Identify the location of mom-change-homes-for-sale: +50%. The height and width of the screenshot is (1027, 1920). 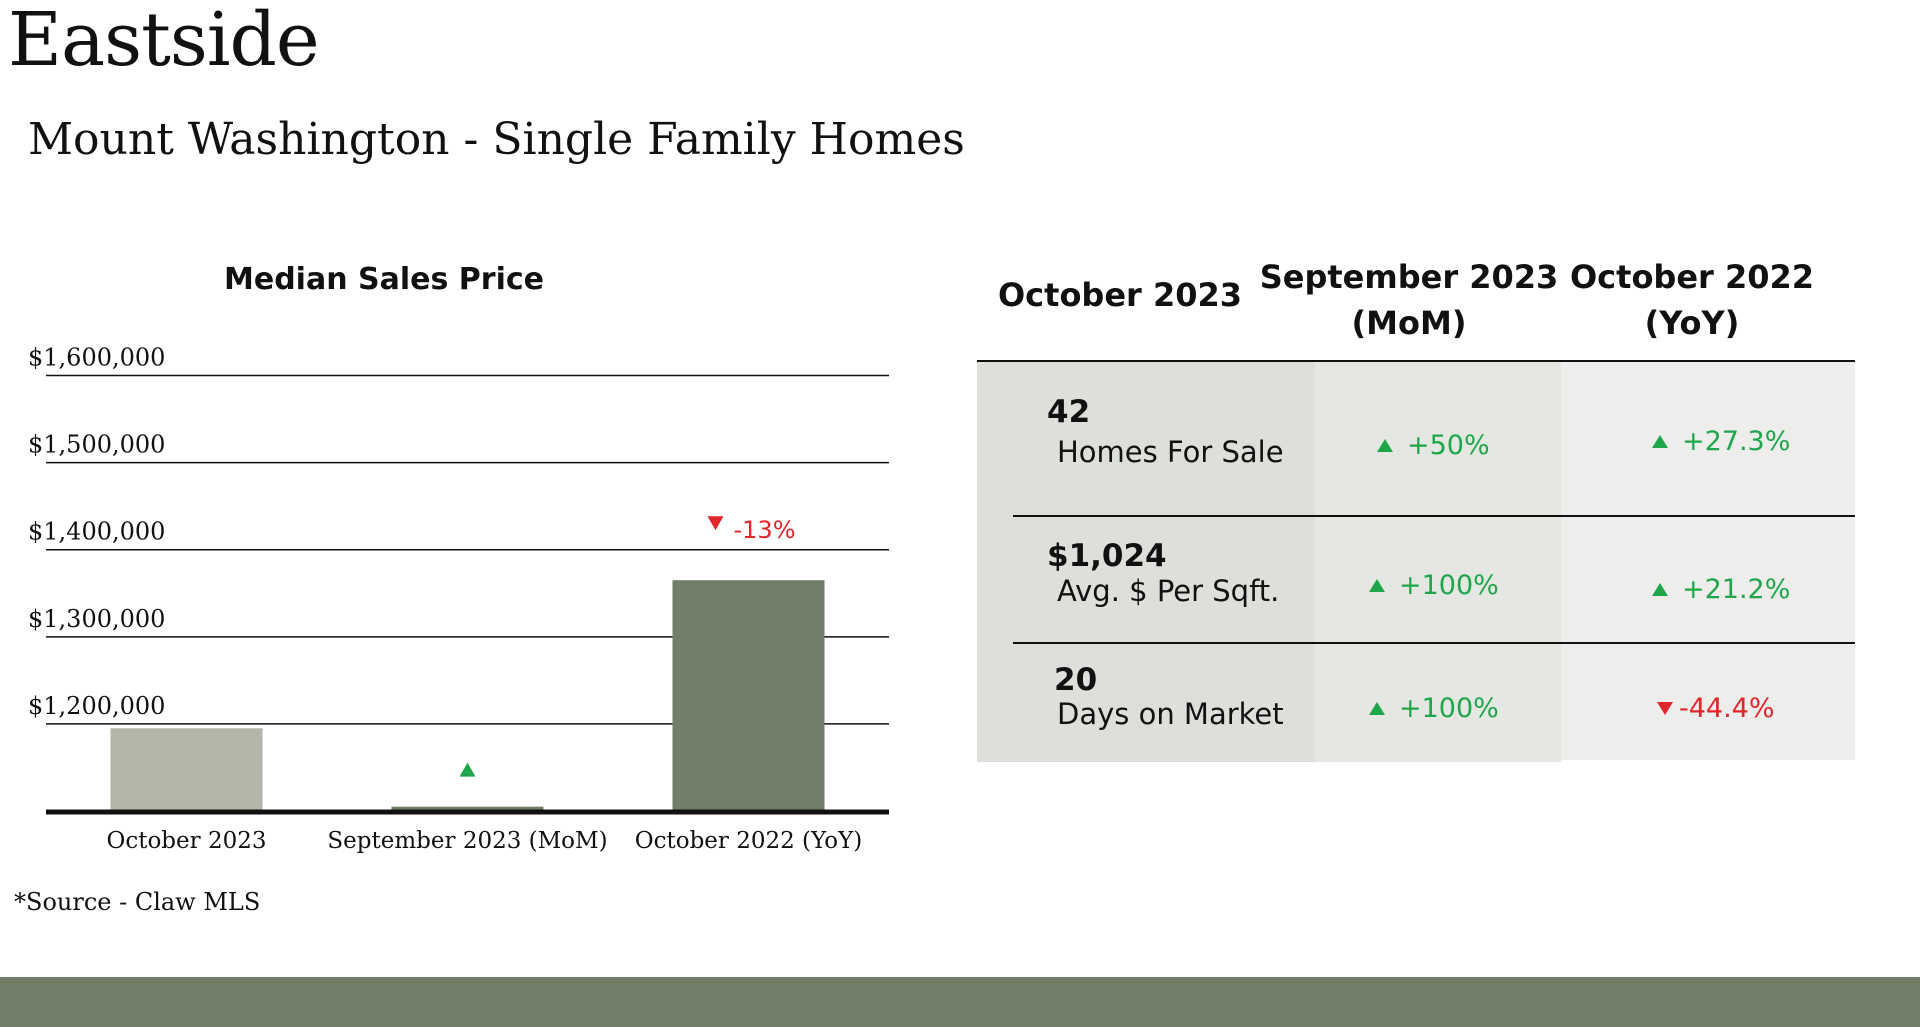
(1433, 445).